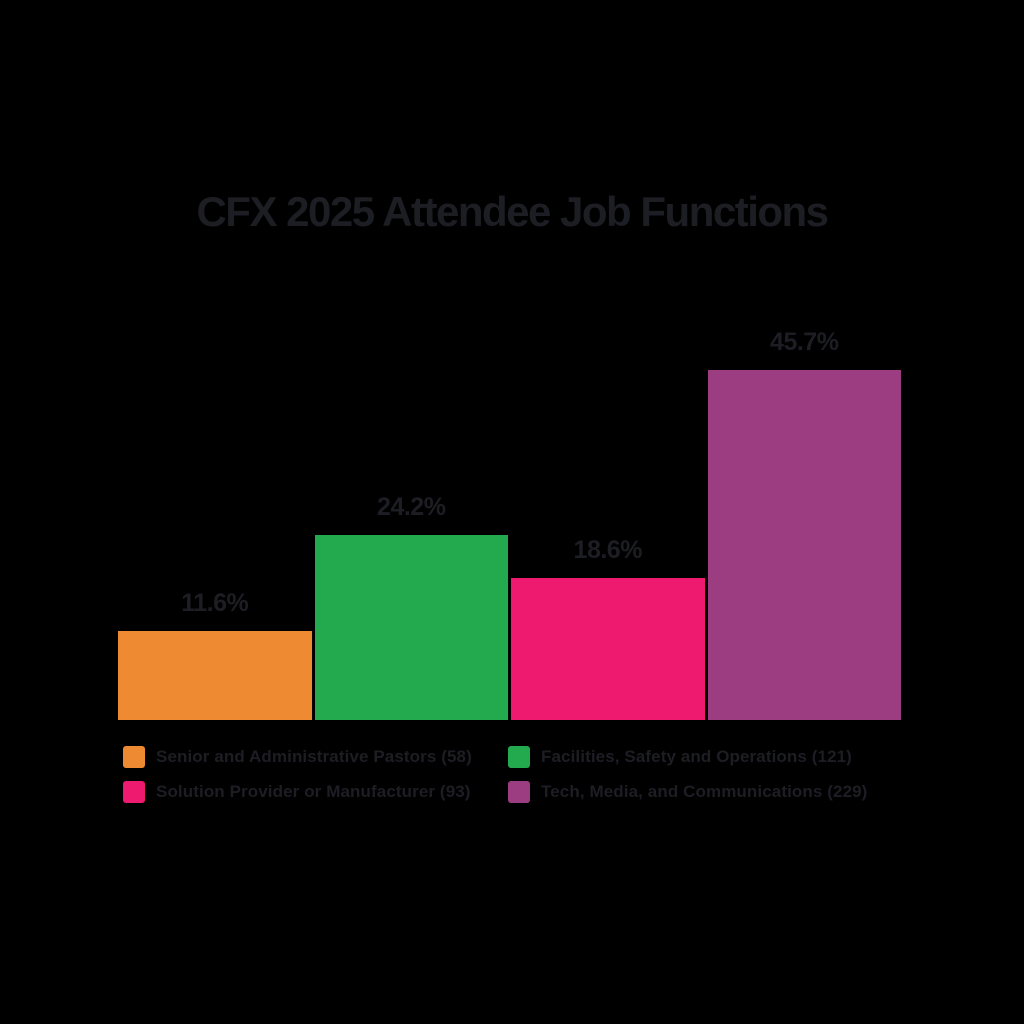 Image resolution: width=1024 pixels, height=1024 pixels. What do you see at coordinates (608, 410) in the screenshot?
I see `bar-group-solution-provider-manufacturer: 18.6%` at bounding box center [608, 410].